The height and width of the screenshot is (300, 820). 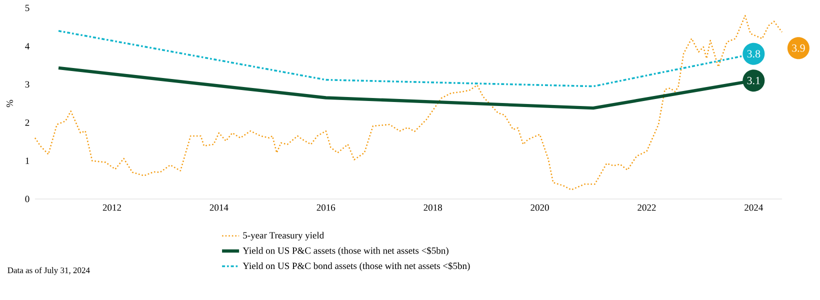 What do you see at coordinates (326, 207) in the screenshot?
I see `x-tick-label: 2016` at bounding box center [326, 207].